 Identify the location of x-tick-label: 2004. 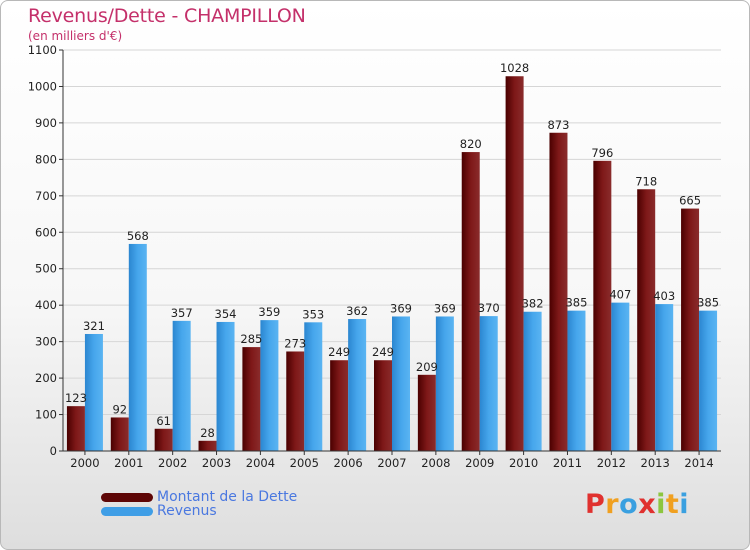
(260, 463).